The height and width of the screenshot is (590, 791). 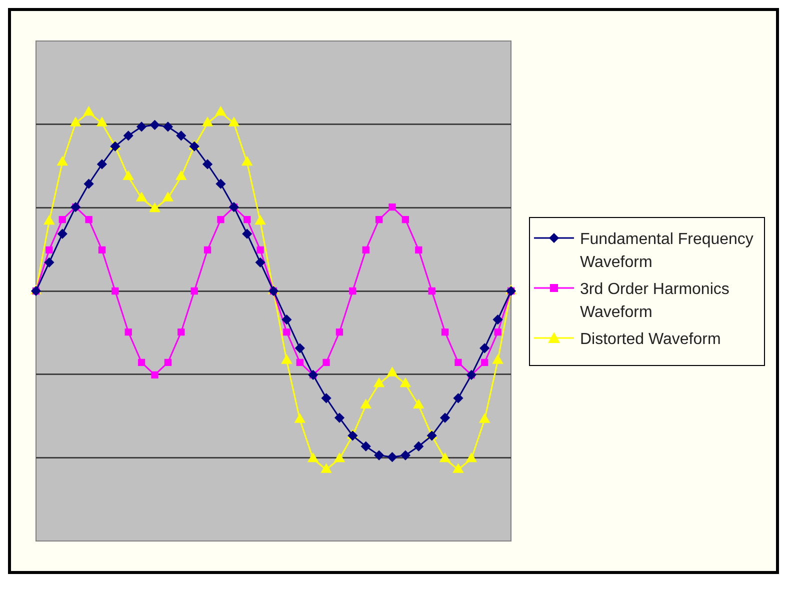 What do you see at coordinates (655, 301) in the screenshot?
I see `legend-label: 3rd Order Harmonics Waveform` at bounding box center [655, 301].